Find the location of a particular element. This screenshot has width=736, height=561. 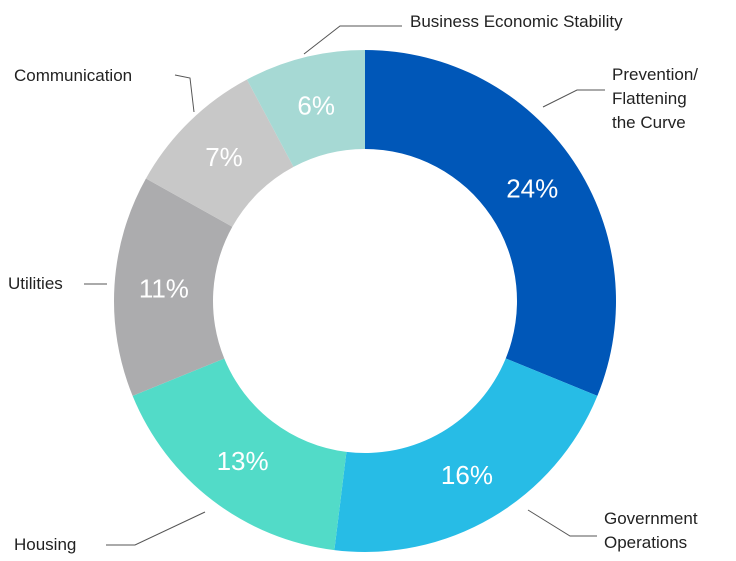

value-label: 24% is located at coordinates (532, 189).